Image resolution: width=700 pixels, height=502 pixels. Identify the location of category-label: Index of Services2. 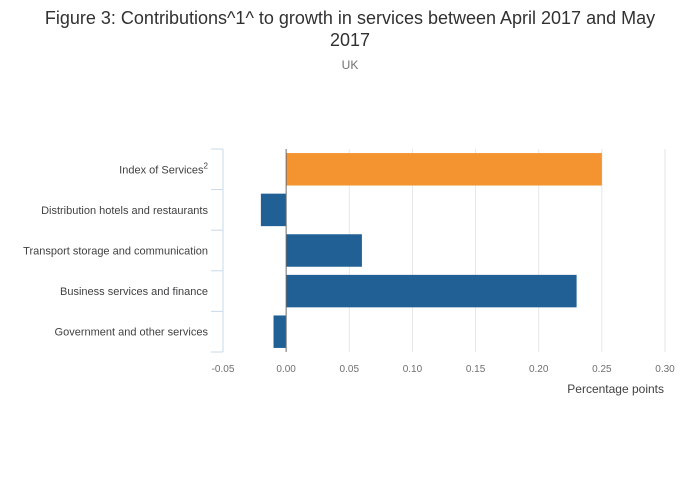
(163, 168).